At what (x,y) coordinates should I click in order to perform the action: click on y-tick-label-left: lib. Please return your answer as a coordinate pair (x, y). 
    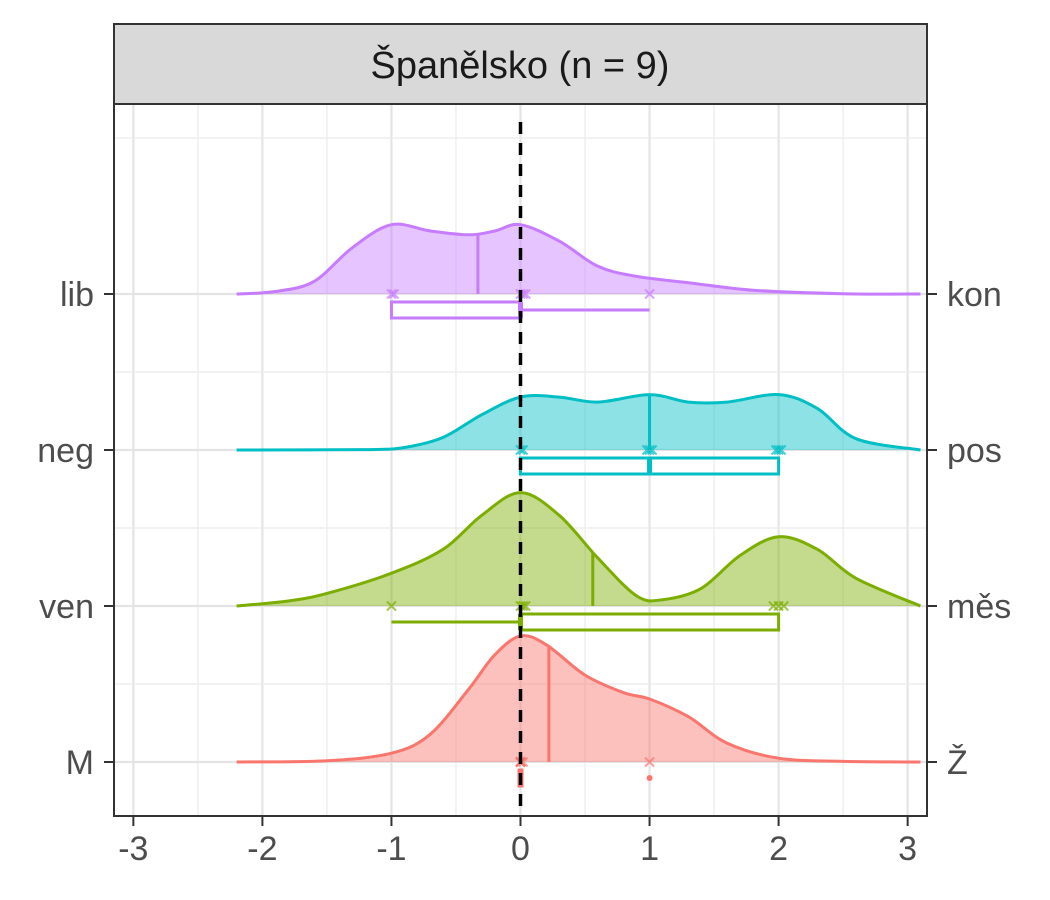
    Looking at the image, I should click on (77, 295).